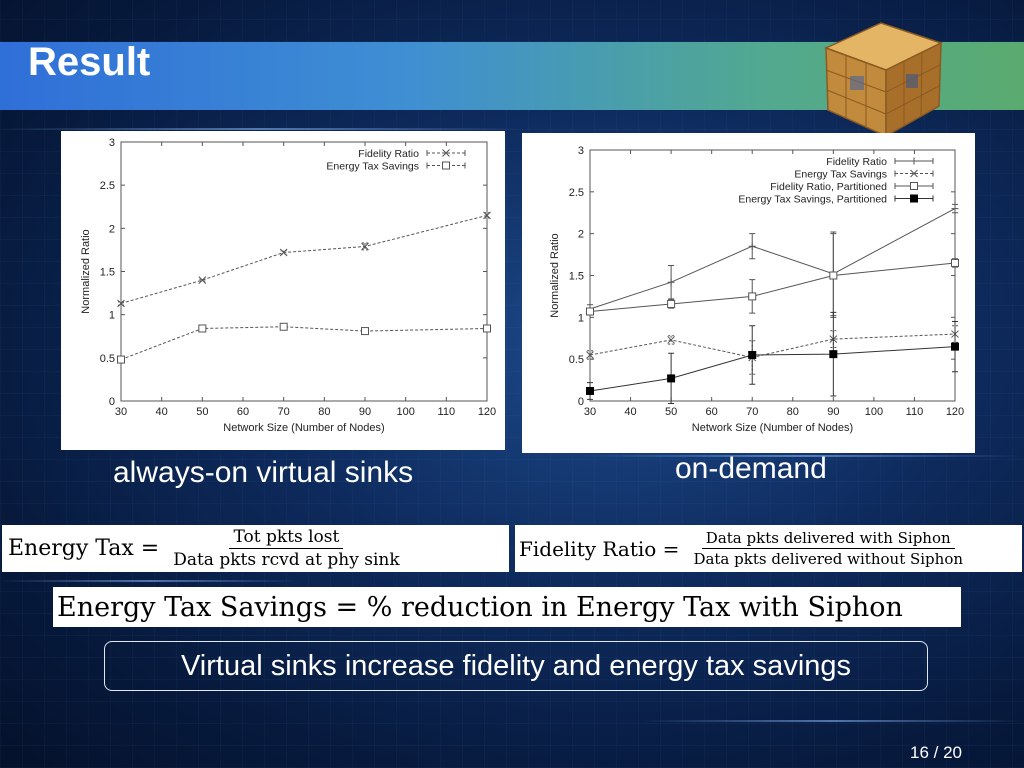 Image resolution: width=1024 pixels, height=768 pixels. What do you see at coordinates (202, 412) in the screenshot?
I see `x-tick-label: 50` at bounding box center [202, 412].